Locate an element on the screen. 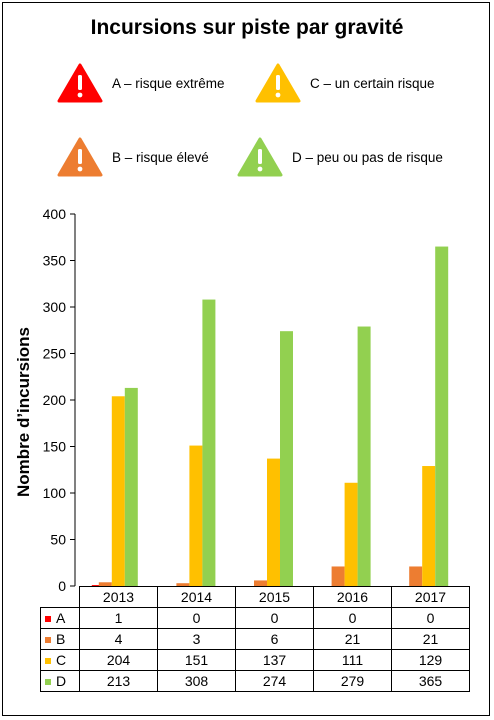  y-tick-label: 350 is located at coordinates (55, 261).